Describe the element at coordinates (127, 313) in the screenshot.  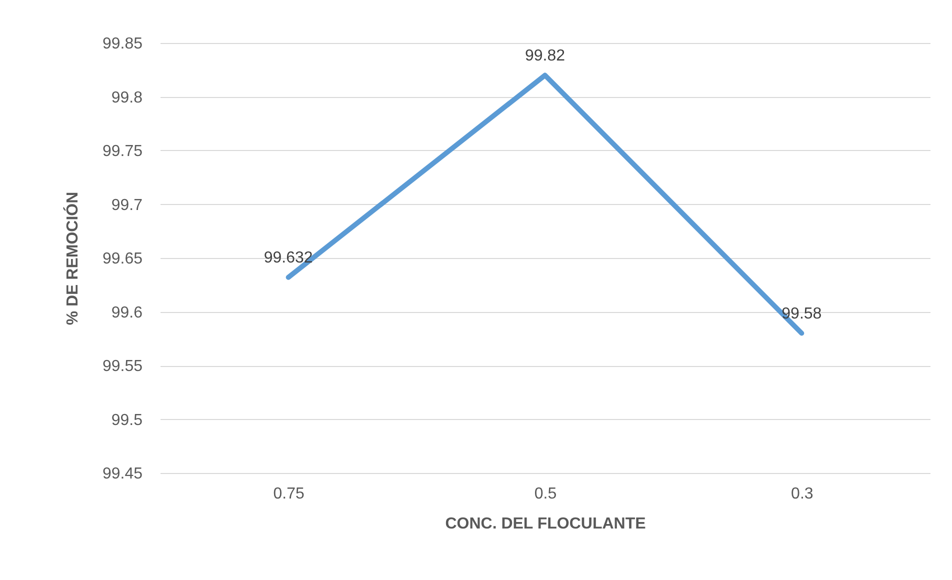
I see `y-tick-label: 99.6` at that location.